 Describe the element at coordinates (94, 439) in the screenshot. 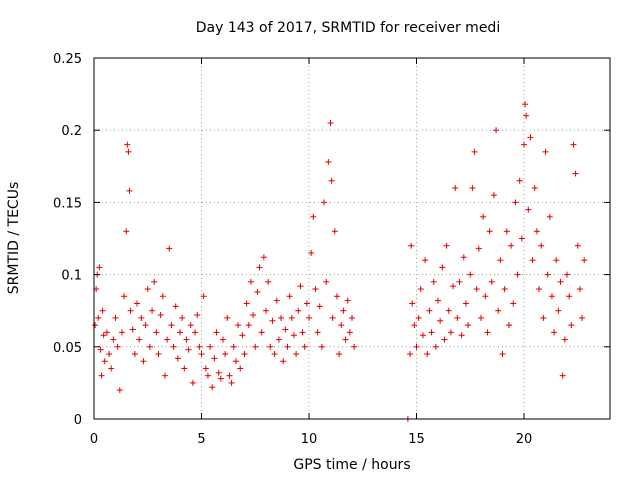

I see `x-tick-label: 0` at that location.